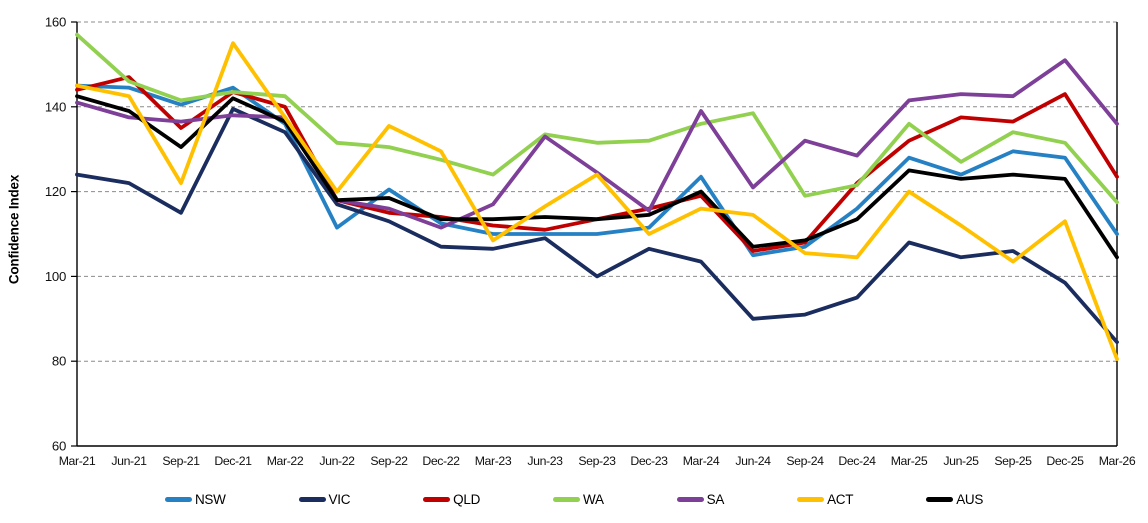 The width and height of the screenshot is (1148, 523). I want to click on legend-swatch-WA, so click(567, 499).